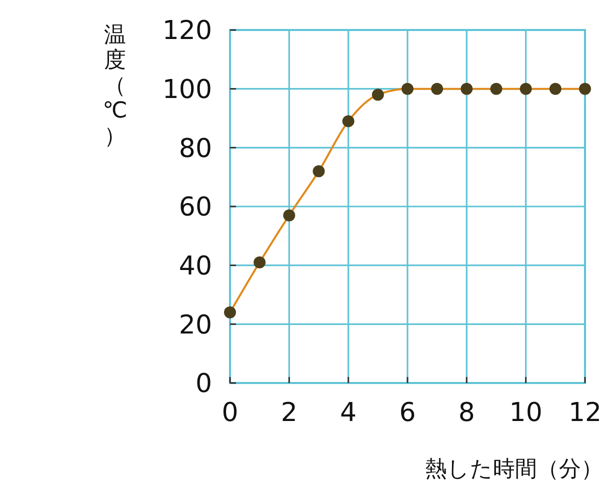 The height and width of the screenshot is (483, 611). What do you see at coordinates (187, 31) in the screenshot?
I see `y-tick-label: 120` at bounding box center [187, 31].